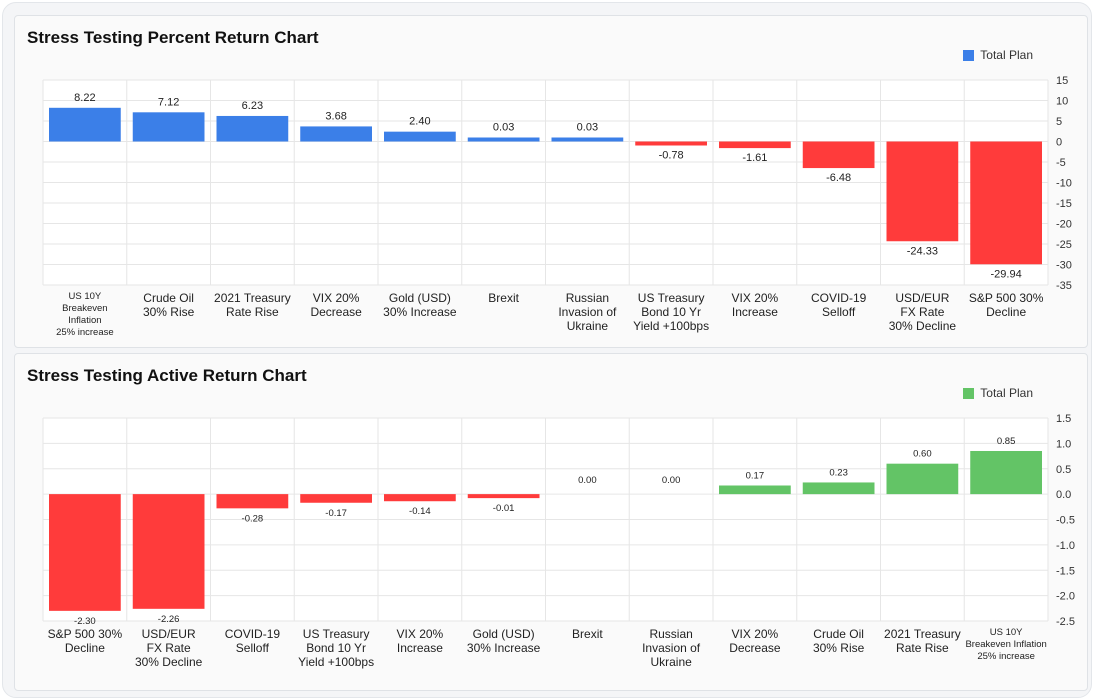  Describe the element at coordinates (419, 122) in the screenshot. I see `bar-value-label: 2.40` at that location.